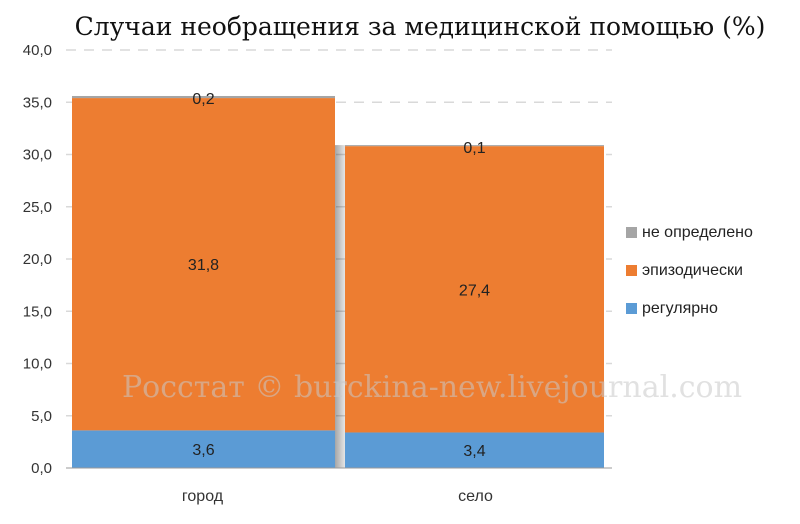 Image resolution: width=800 pixels, height=524 pixels. I want to click on y-tick-label: 5,0, so click(41, 416).